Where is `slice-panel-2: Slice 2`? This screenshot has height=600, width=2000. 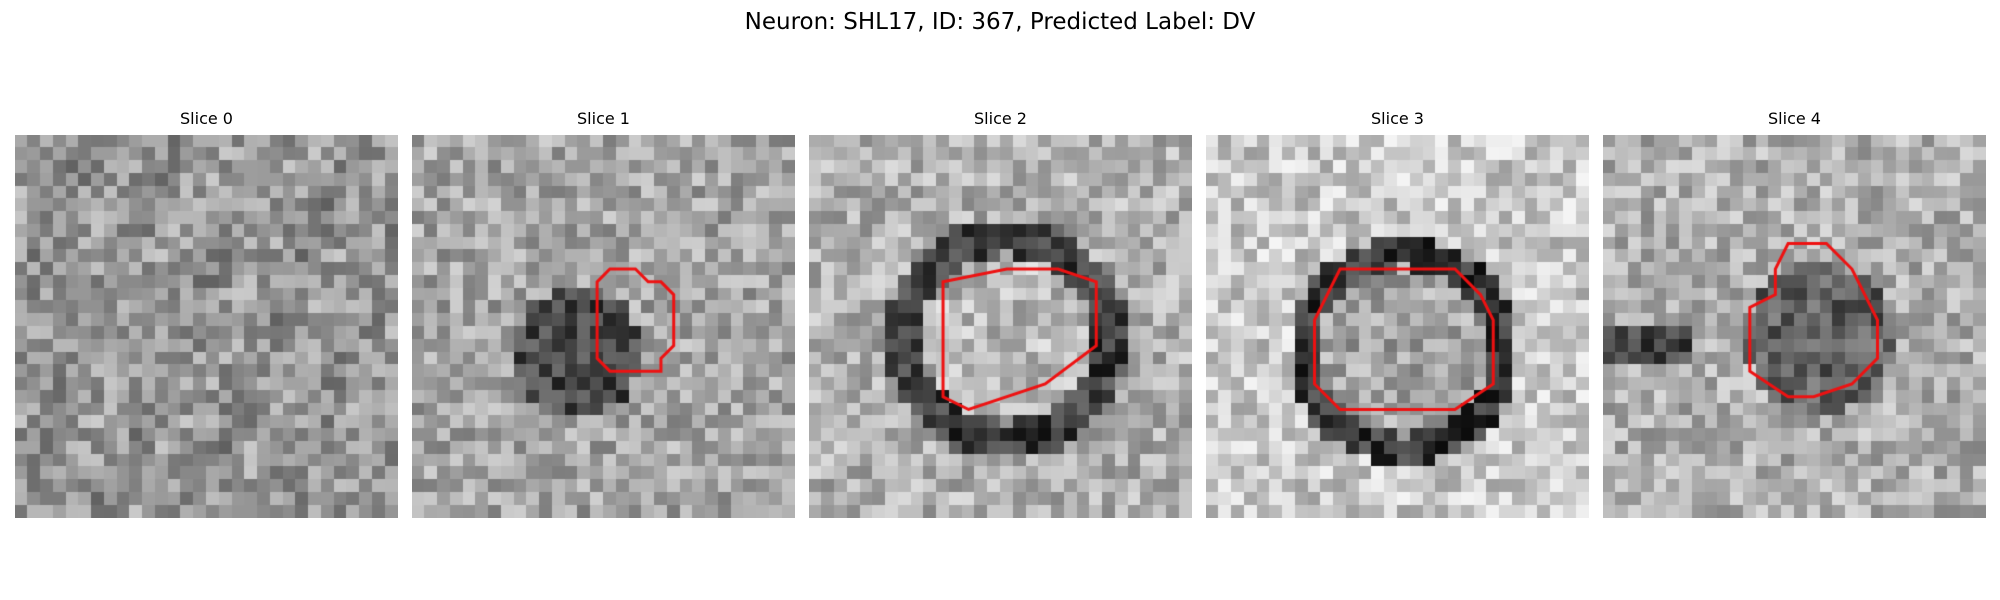 slice-panel-2: Slice 2 is located at coordinates (1000, 327).